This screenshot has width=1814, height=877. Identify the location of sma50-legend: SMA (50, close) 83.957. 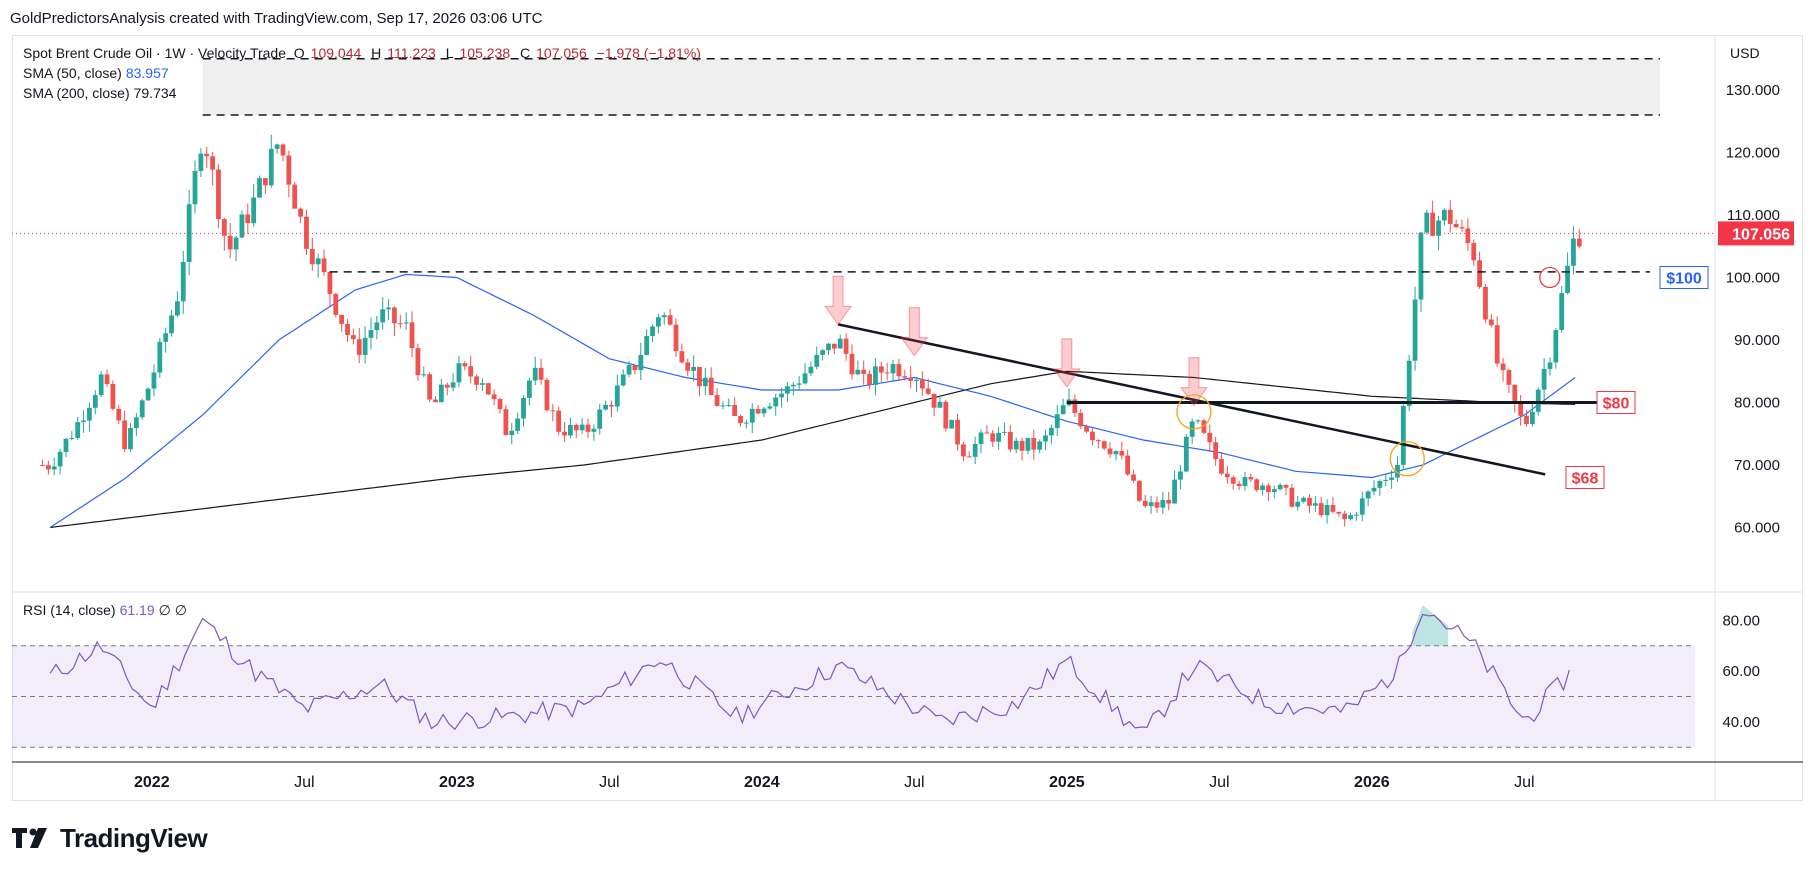
(96, 73).